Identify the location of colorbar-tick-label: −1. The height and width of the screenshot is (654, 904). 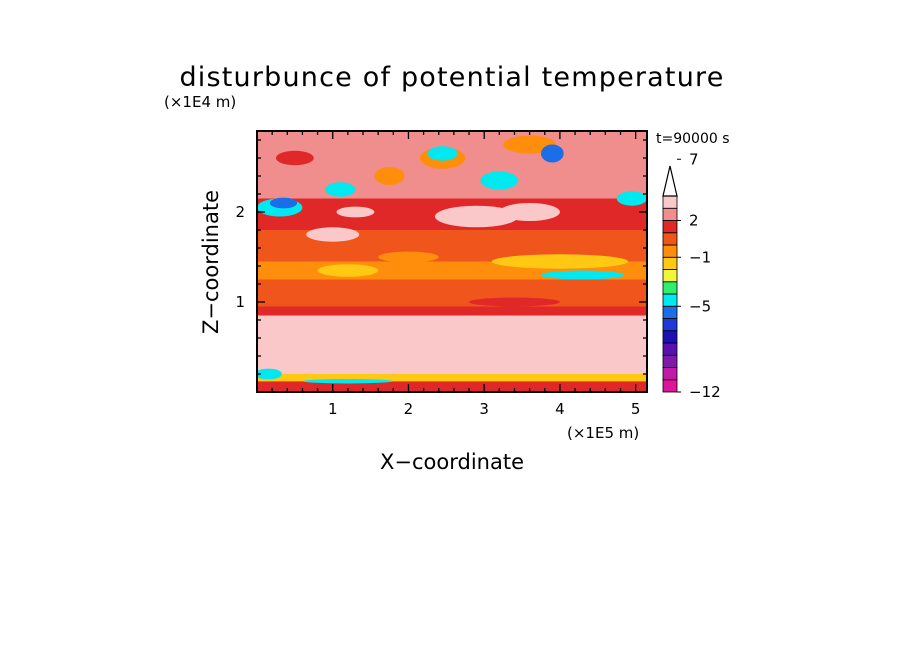
(700, 257).